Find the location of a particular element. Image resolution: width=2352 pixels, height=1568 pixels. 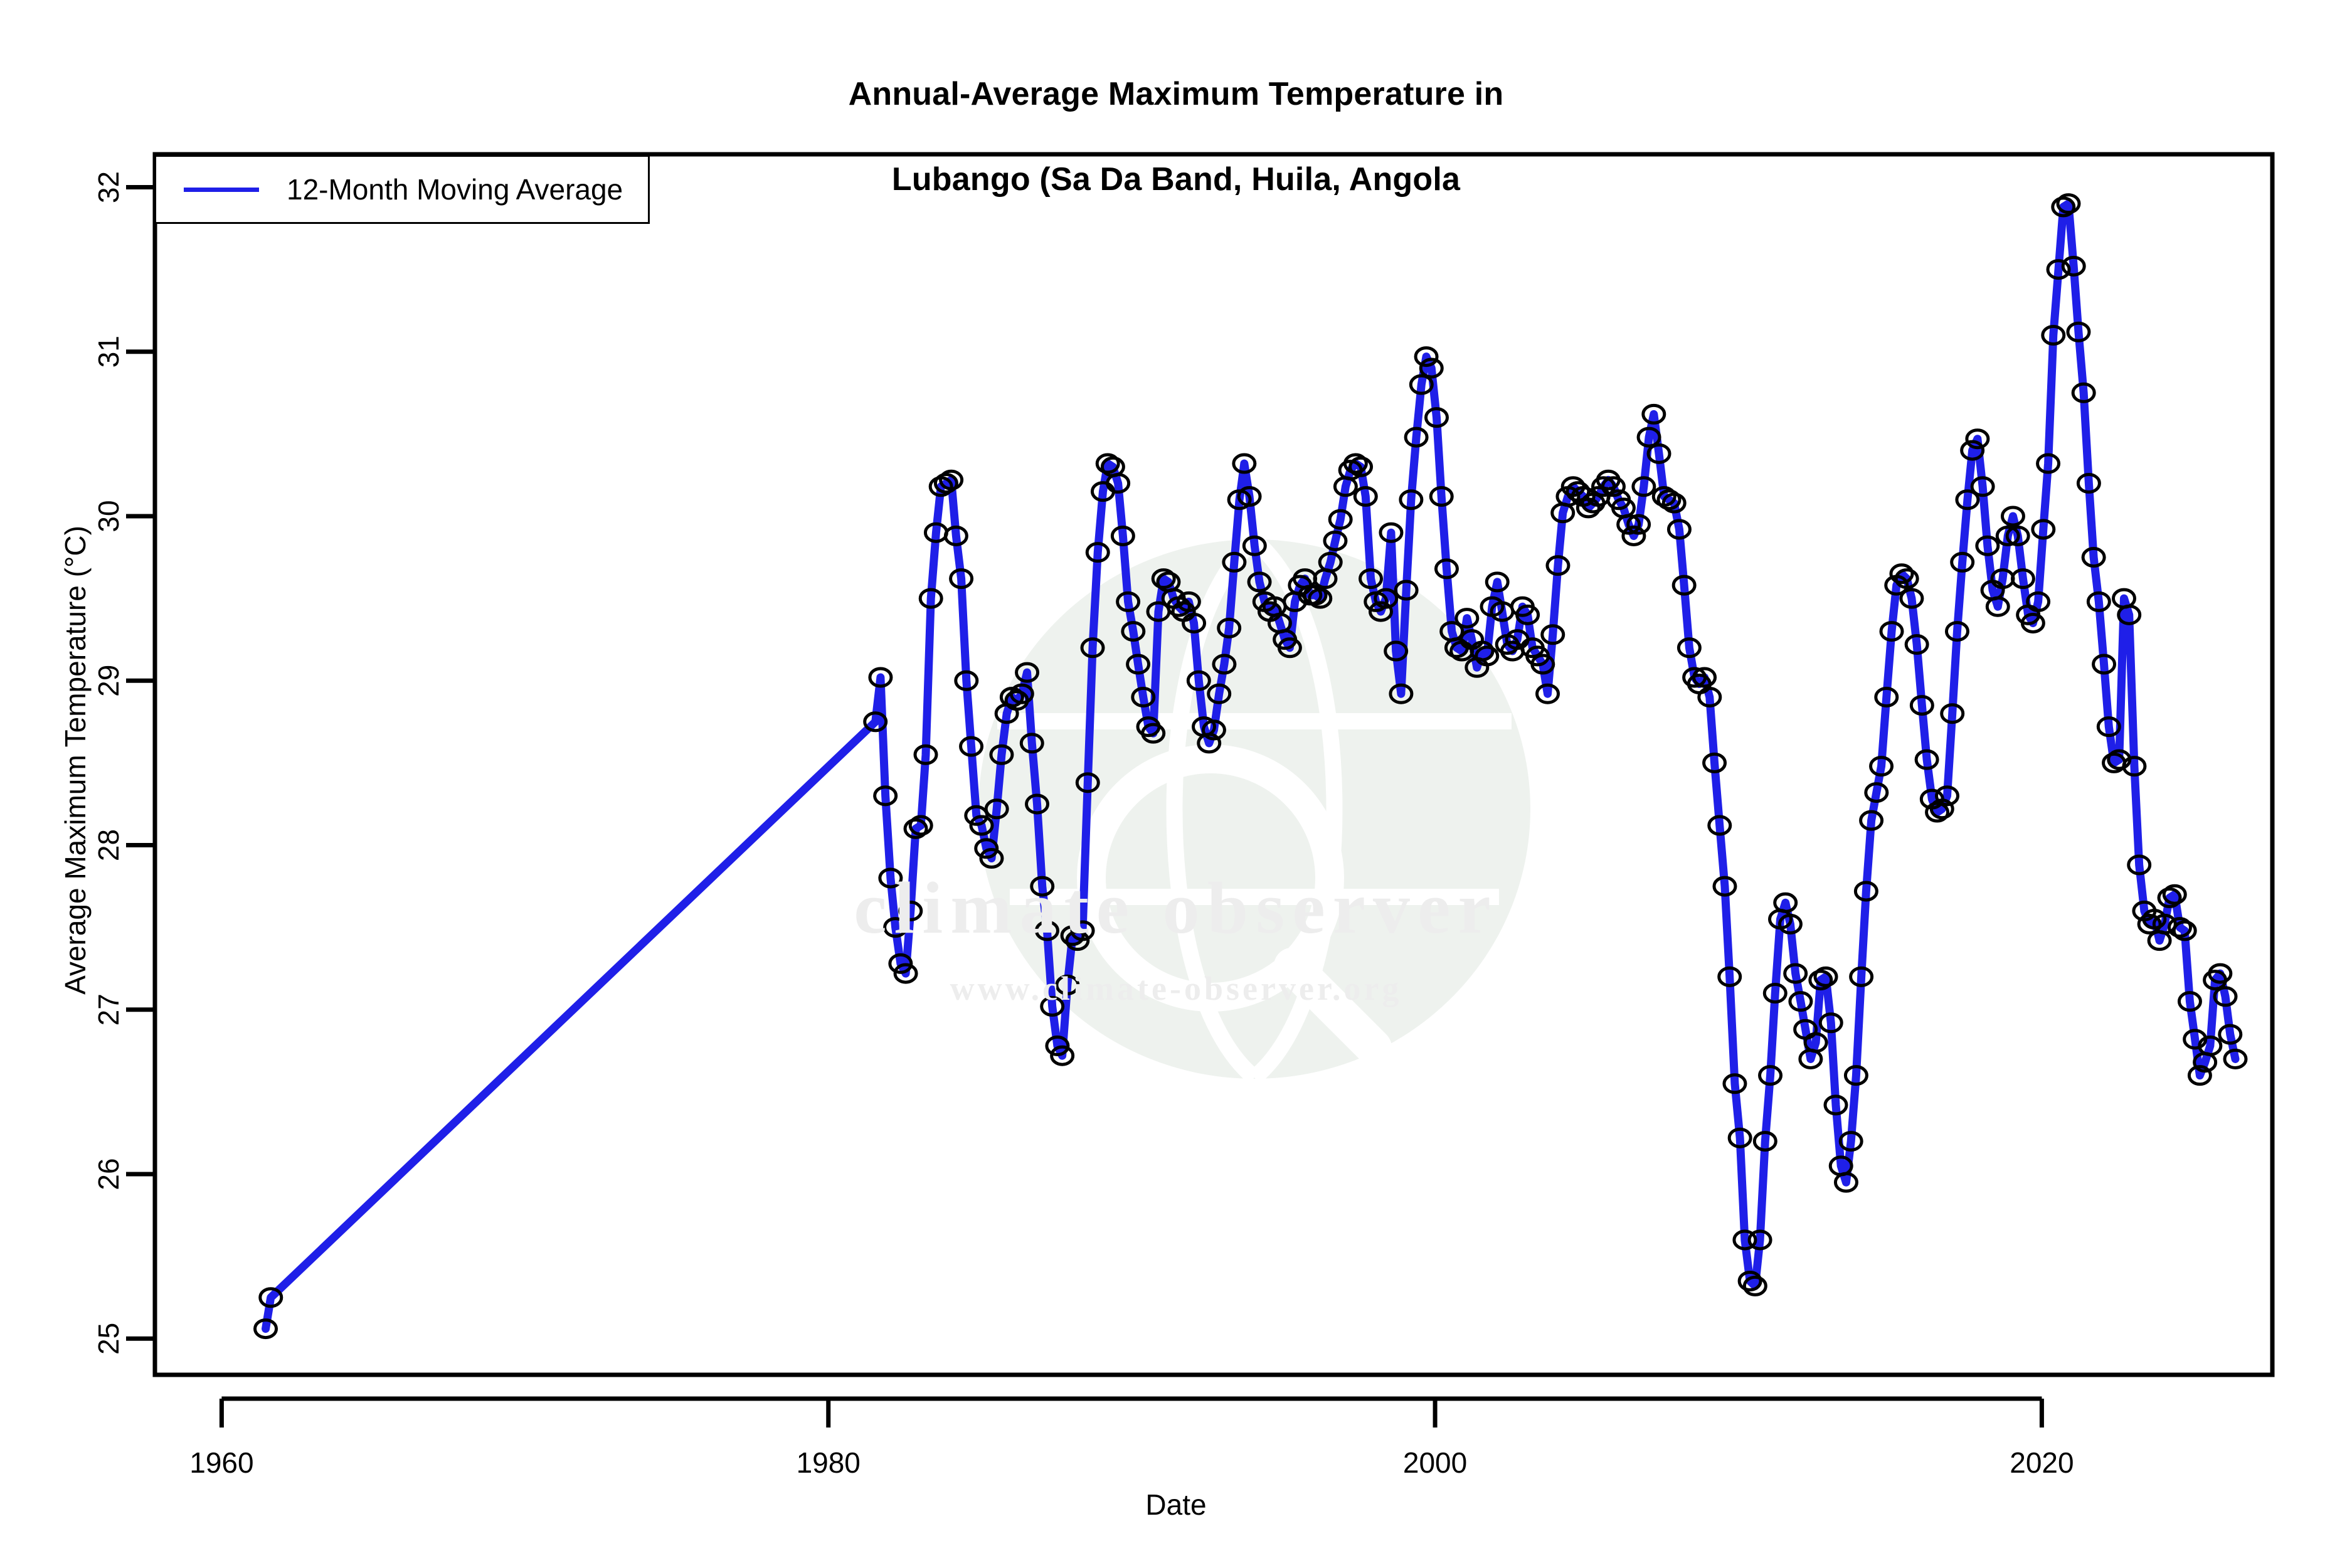

chart-legend: 12-Month Moving Average is located at coordinates (402, 189).